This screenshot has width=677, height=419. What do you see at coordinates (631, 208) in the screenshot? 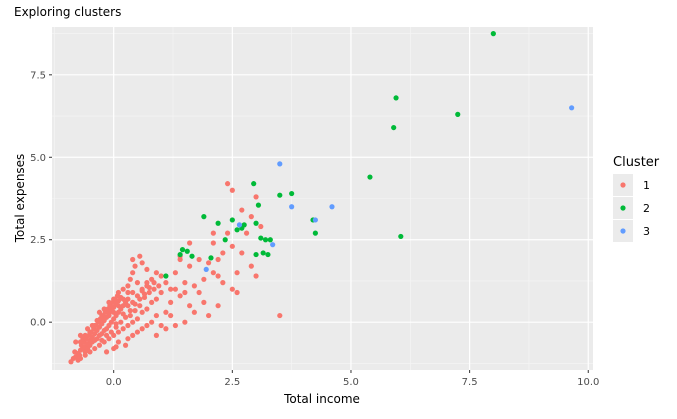
I see `legend-items: 1 2 3` at bounding box center [631, 208].